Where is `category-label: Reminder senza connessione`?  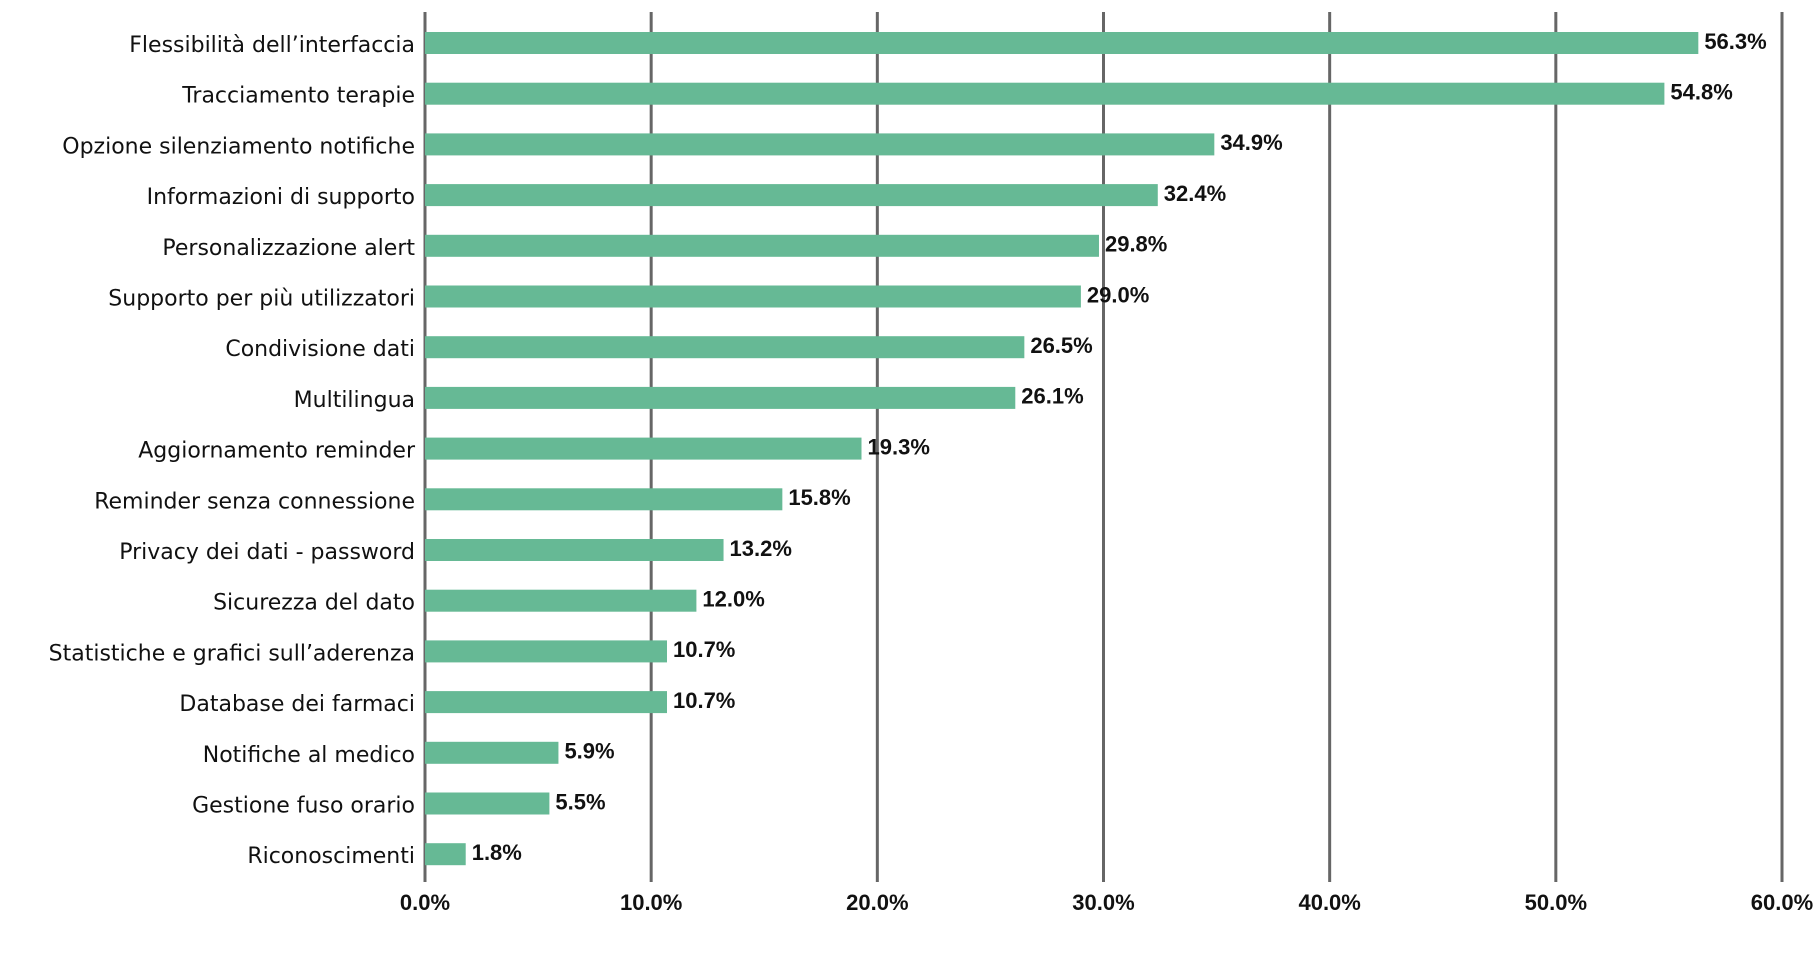
category-label: Reminder senza connessione is located at coordinates (254, 501).